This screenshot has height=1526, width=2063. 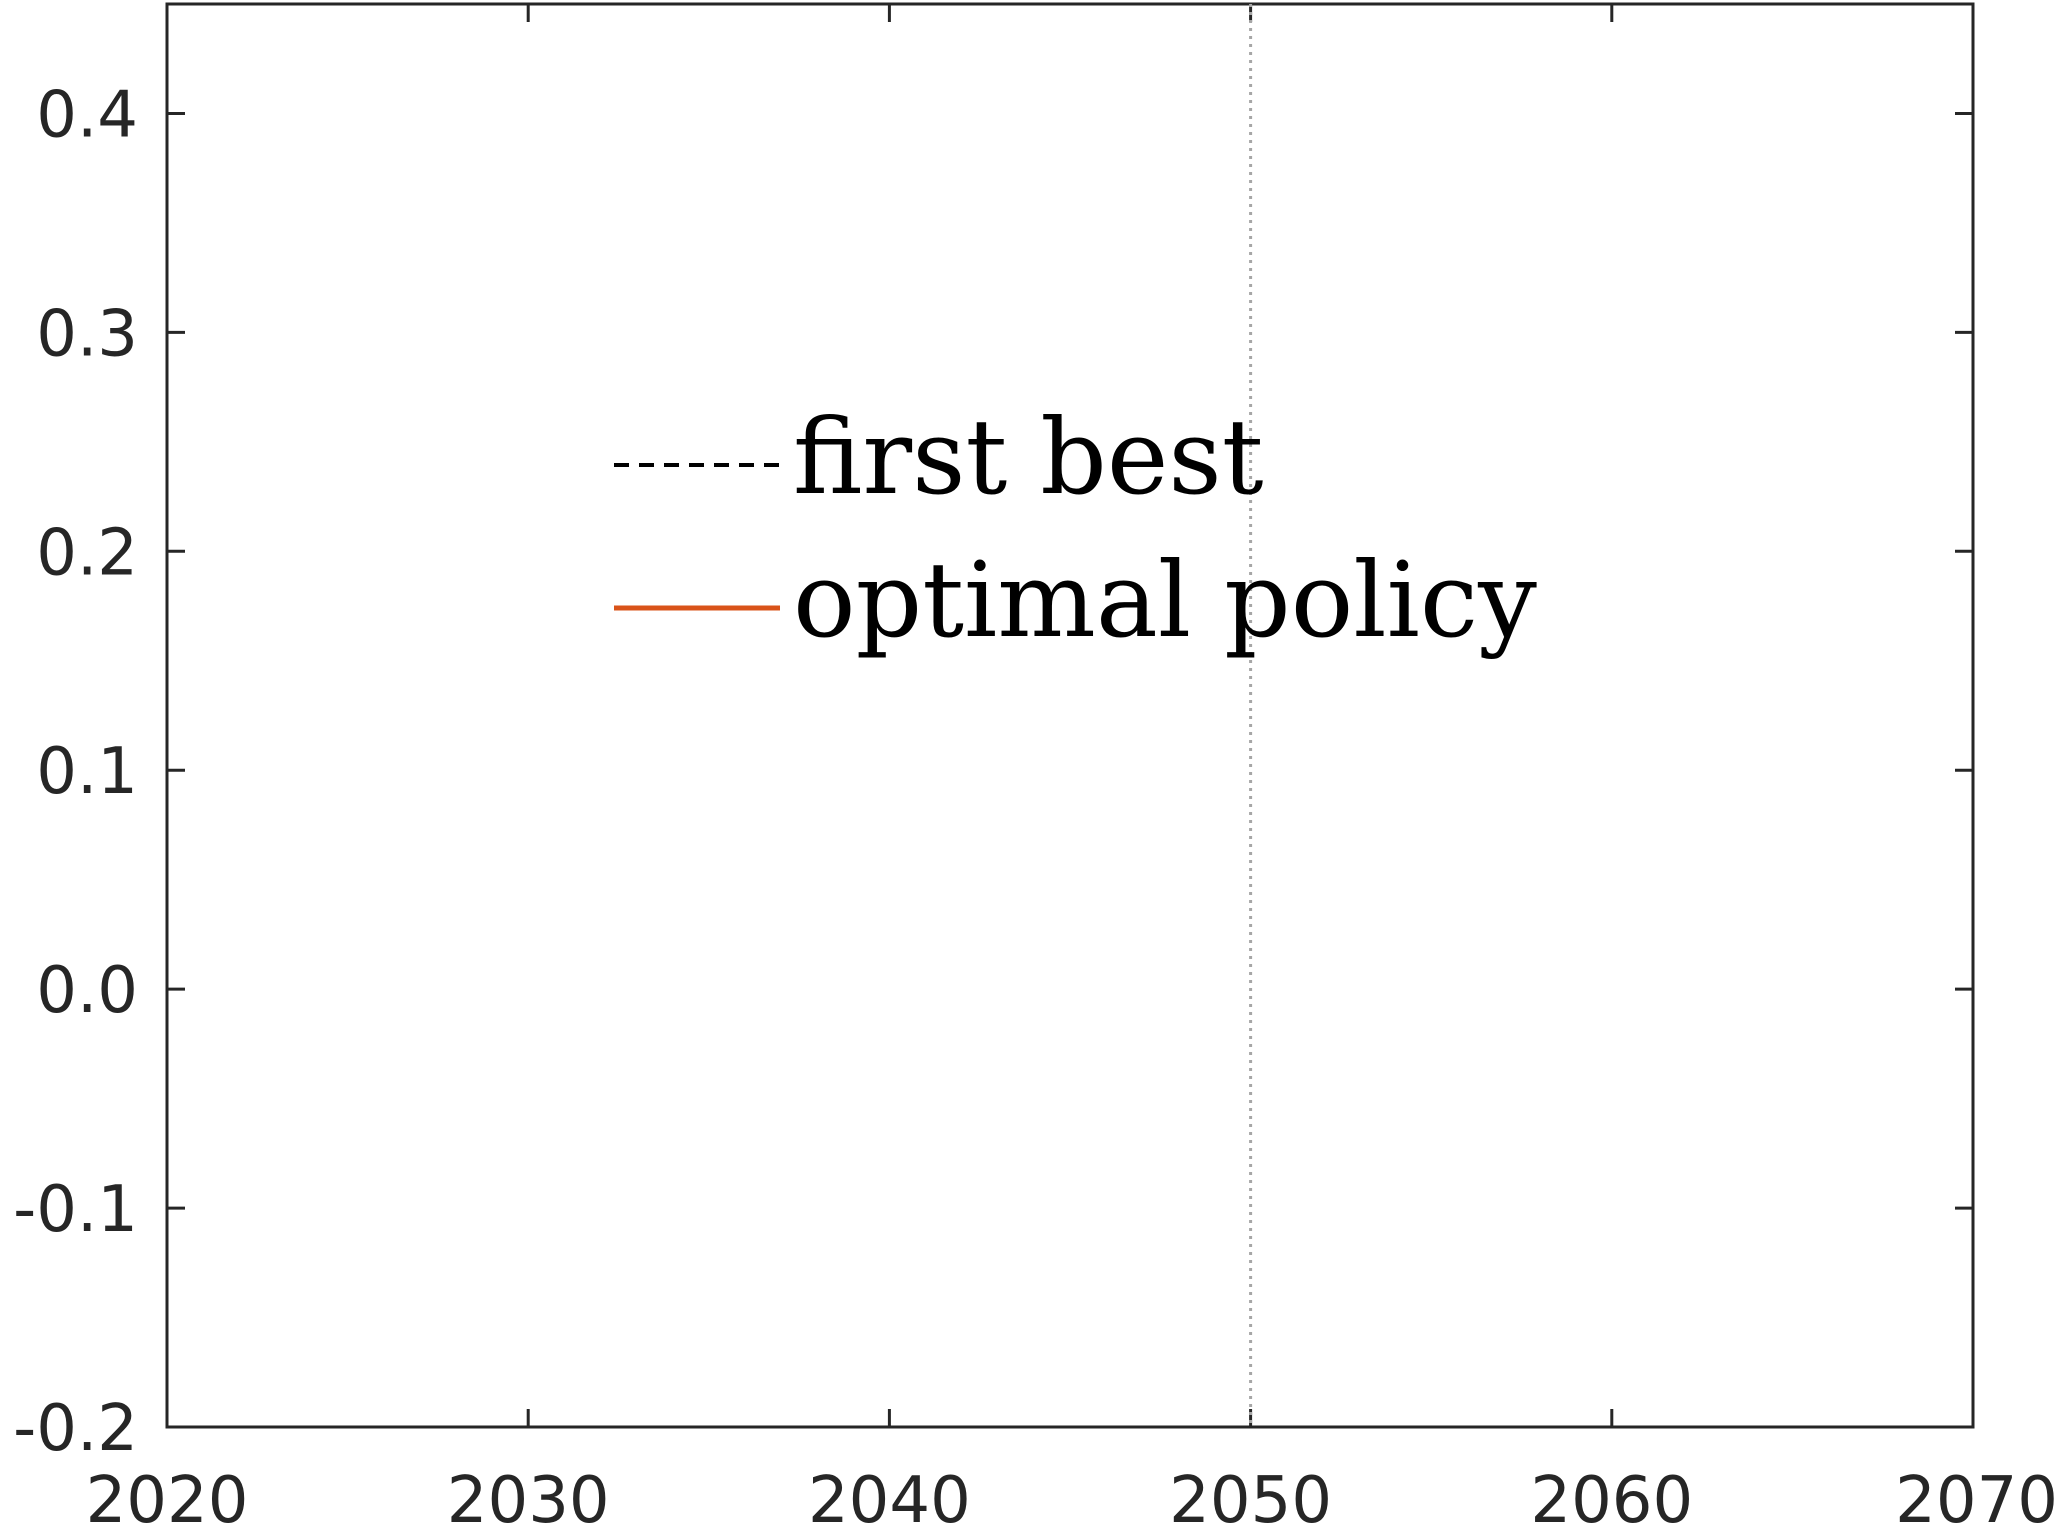 What do you see at coordinates (87, 553) in the screenshot?
I see `y-tick-label: 0.2` at bounding box center [87, 553].